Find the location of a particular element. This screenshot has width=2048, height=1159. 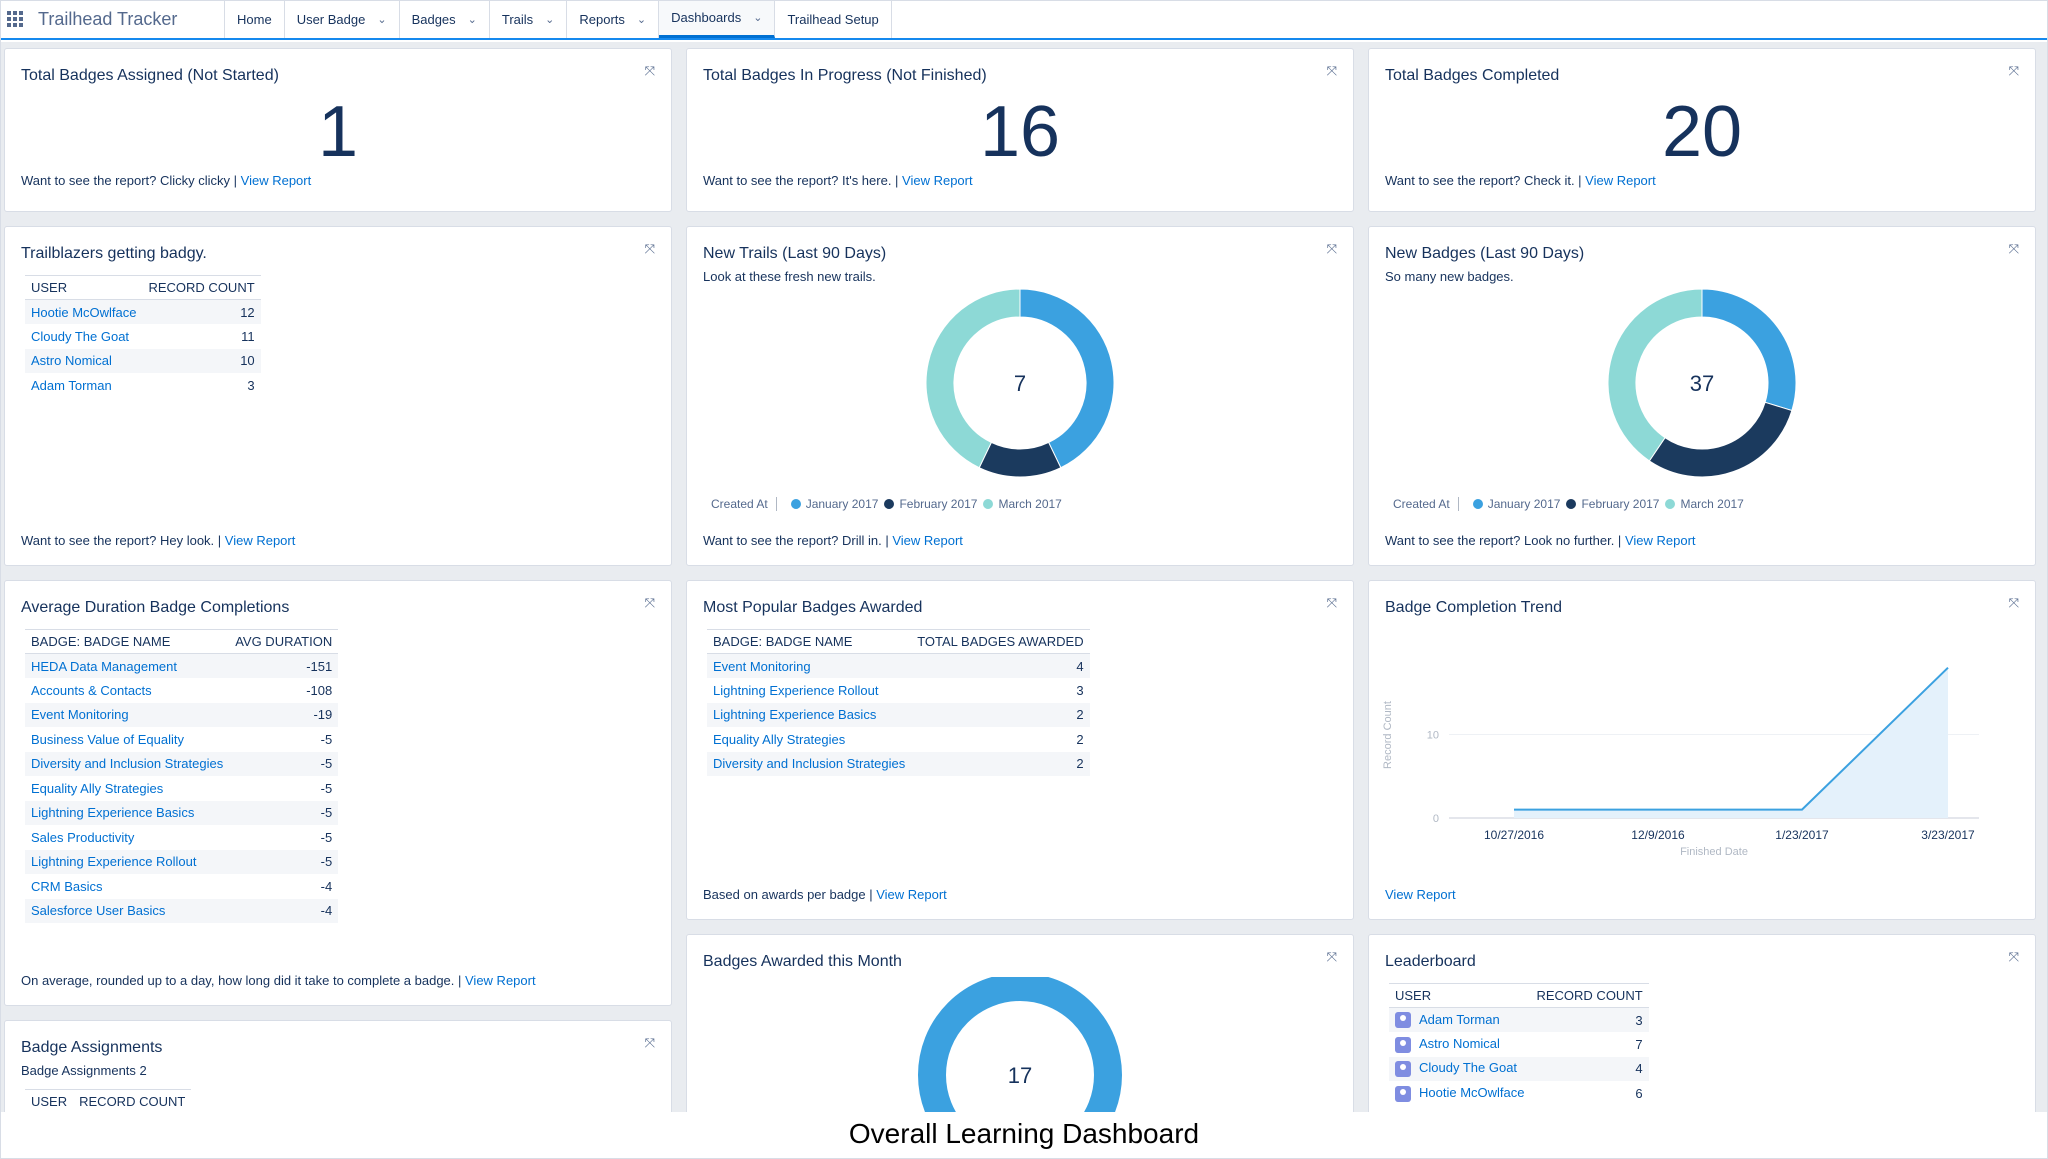

value-cell: 4 is located at coordinates (1589, 1068).